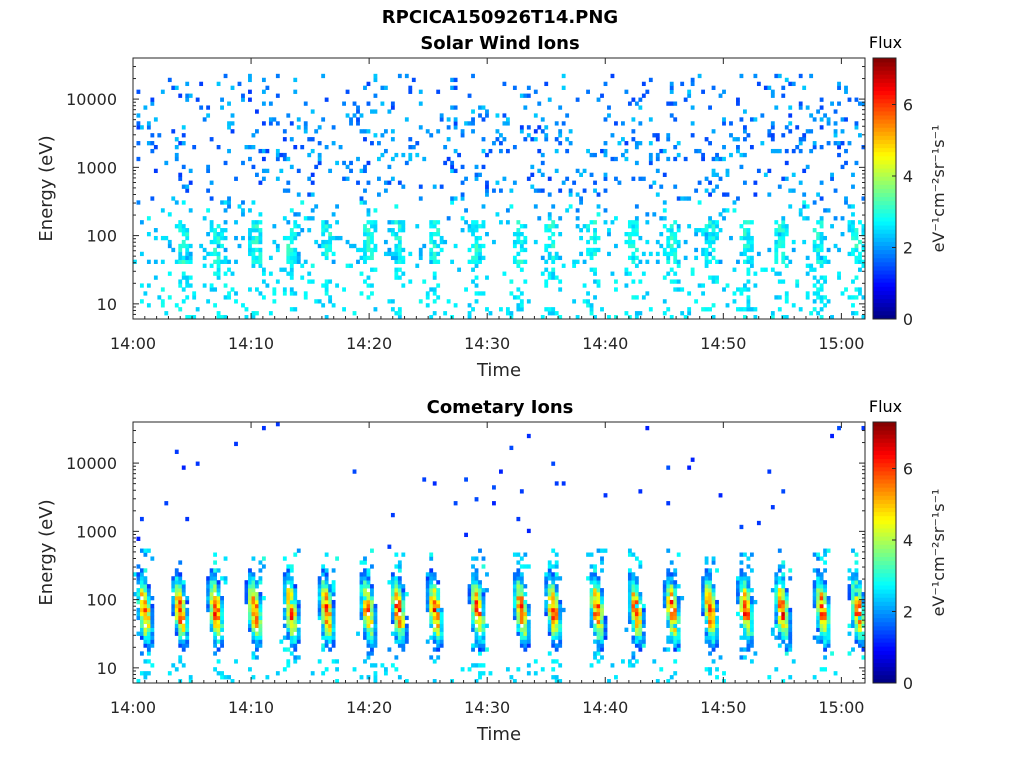 This screenshot has height=768, width=1024. I want to click on x-axis-label: Time, so click(498, 734).